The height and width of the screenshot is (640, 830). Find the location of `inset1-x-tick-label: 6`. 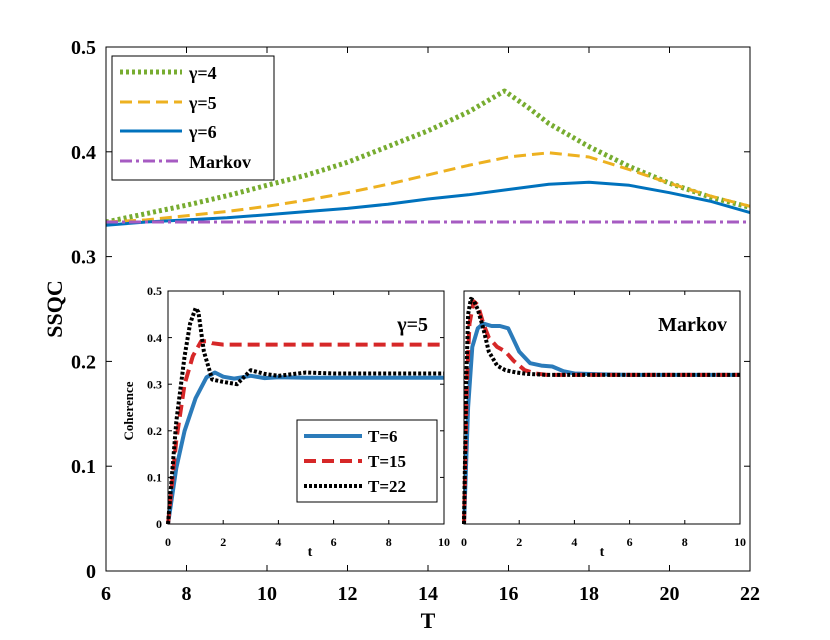

inset1-x-tick-label: 6 is located at coordinates (334, 542).